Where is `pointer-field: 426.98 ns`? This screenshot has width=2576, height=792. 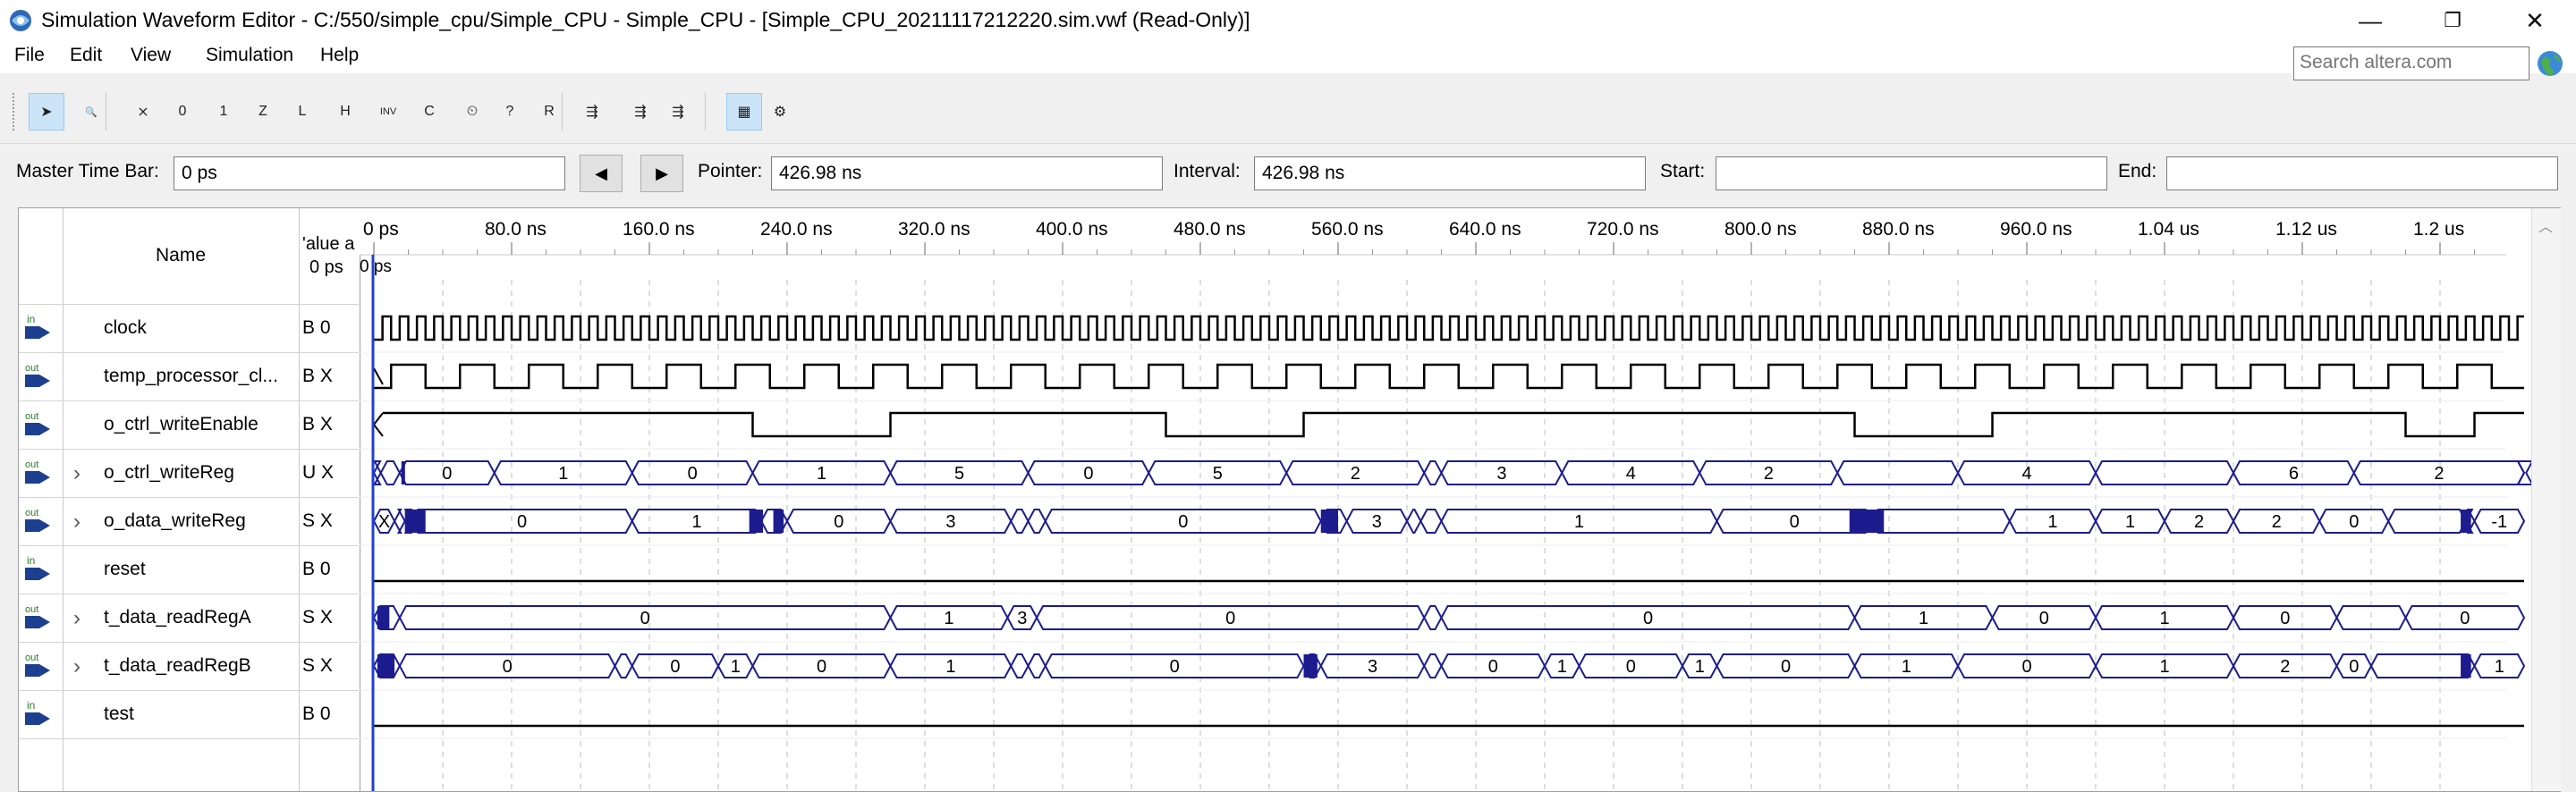
pointer-field: 426.98 ns is located at coordinates (967, 173).